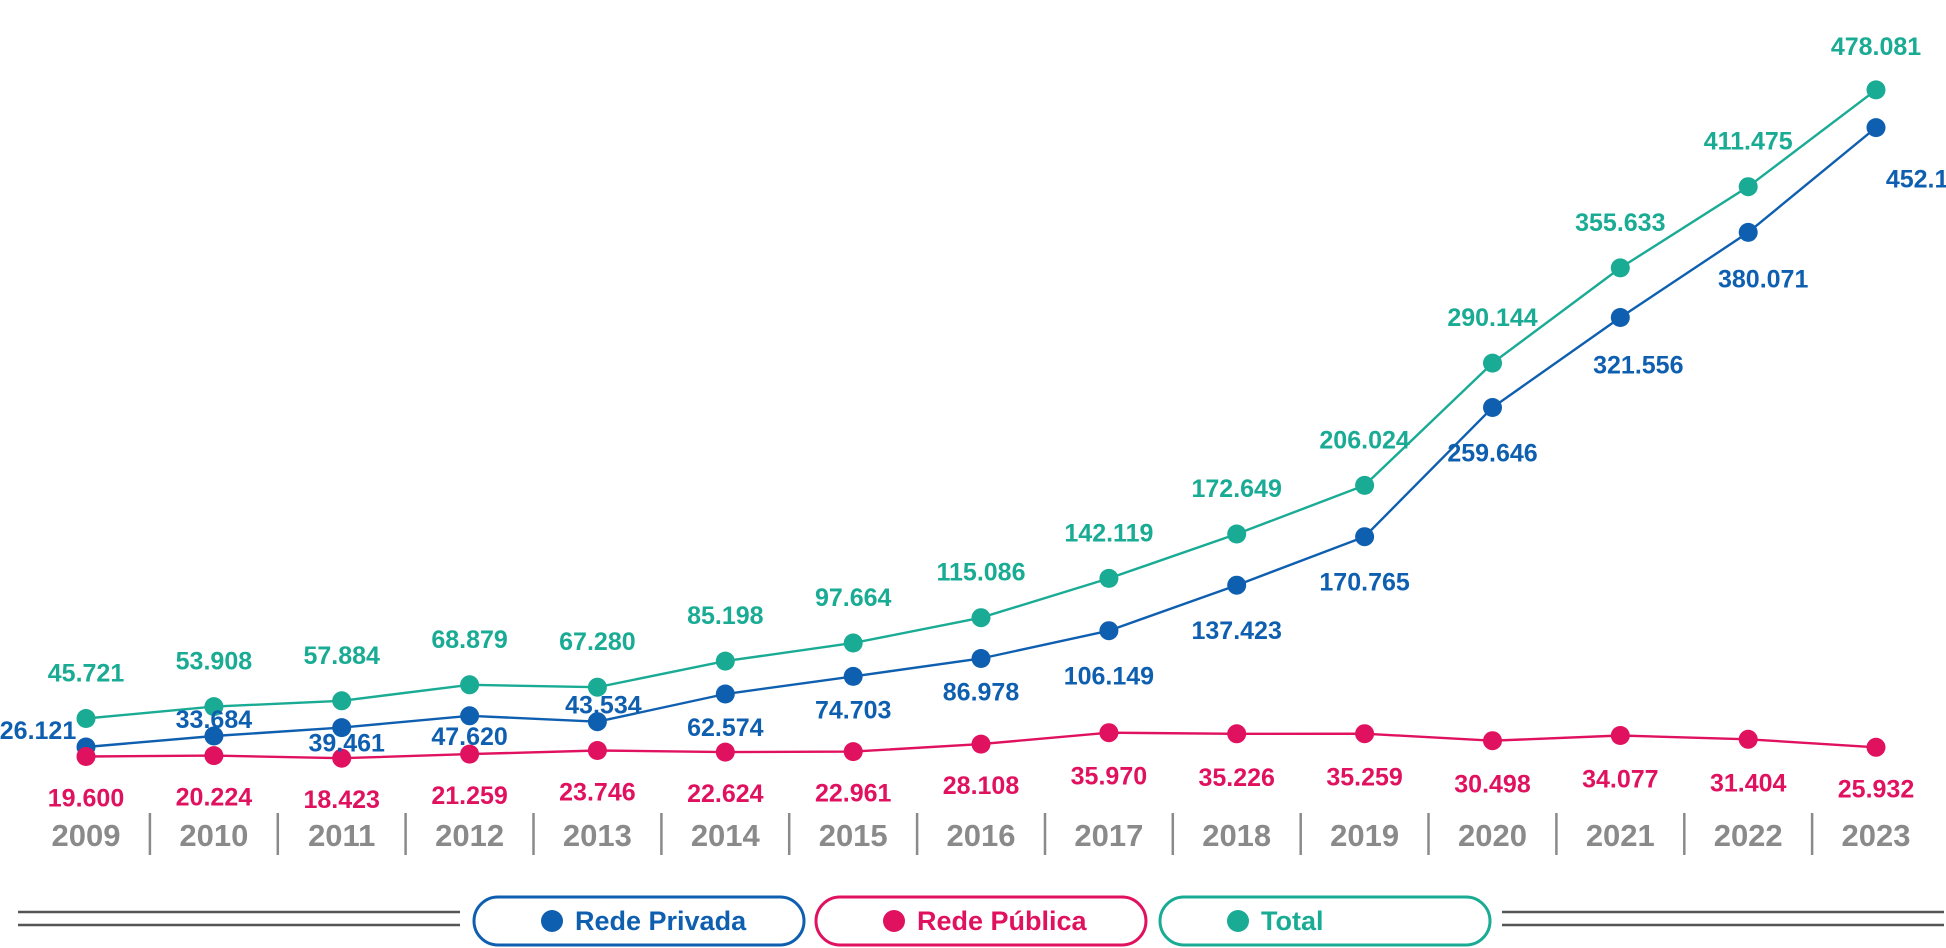 The height and width of the screenshot is (948, 1946). Describe the element at coordinates (1492, 741) in the screenshot. I see `point-rede-publica-2020` at that location.